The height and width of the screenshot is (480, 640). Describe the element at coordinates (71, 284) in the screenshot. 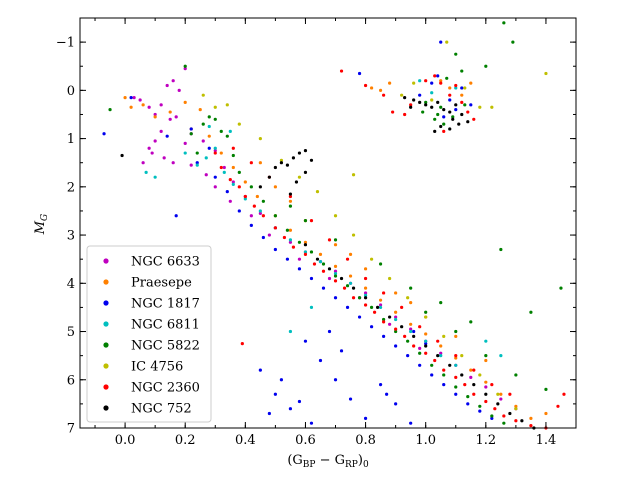

I see `y-tick-label-5: 4` at that location.